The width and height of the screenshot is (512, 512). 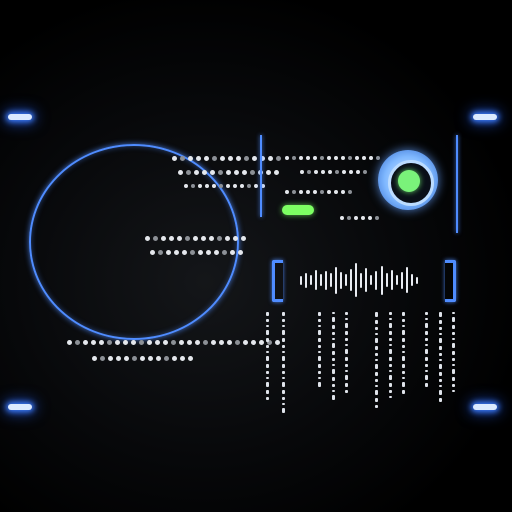 I want to click on status-indicator-pill, so click(x=298, y=210).